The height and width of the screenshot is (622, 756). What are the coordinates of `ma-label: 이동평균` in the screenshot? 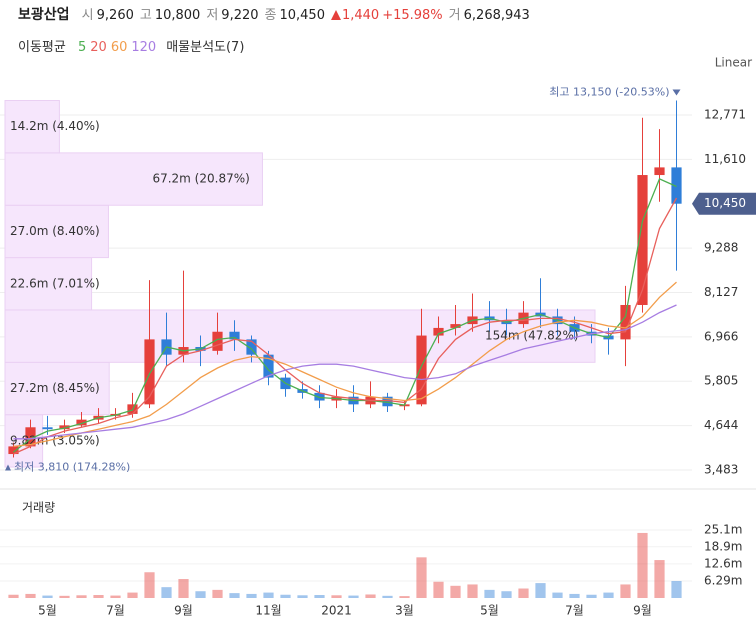 It's located at (42, 47).